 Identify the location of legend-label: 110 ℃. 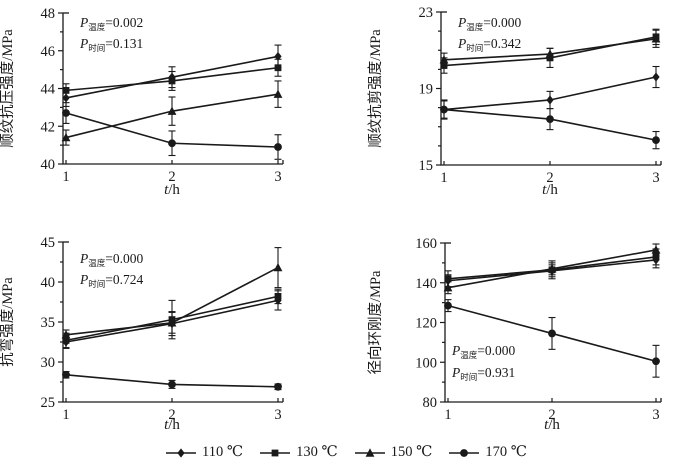
(223, 452).